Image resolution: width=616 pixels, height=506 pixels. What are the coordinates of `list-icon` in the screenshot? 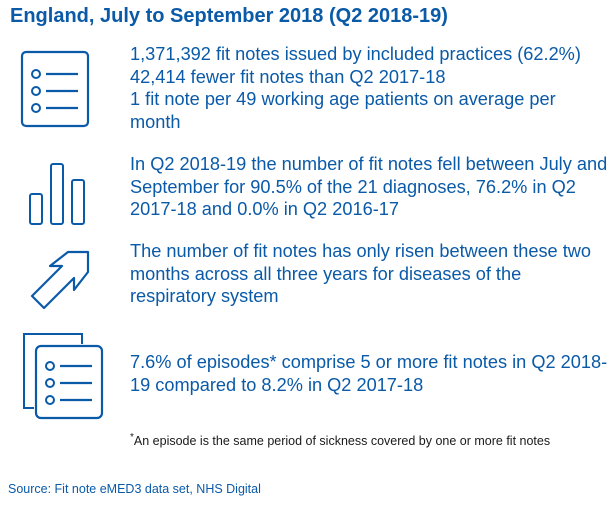 It's located at (55, 89).